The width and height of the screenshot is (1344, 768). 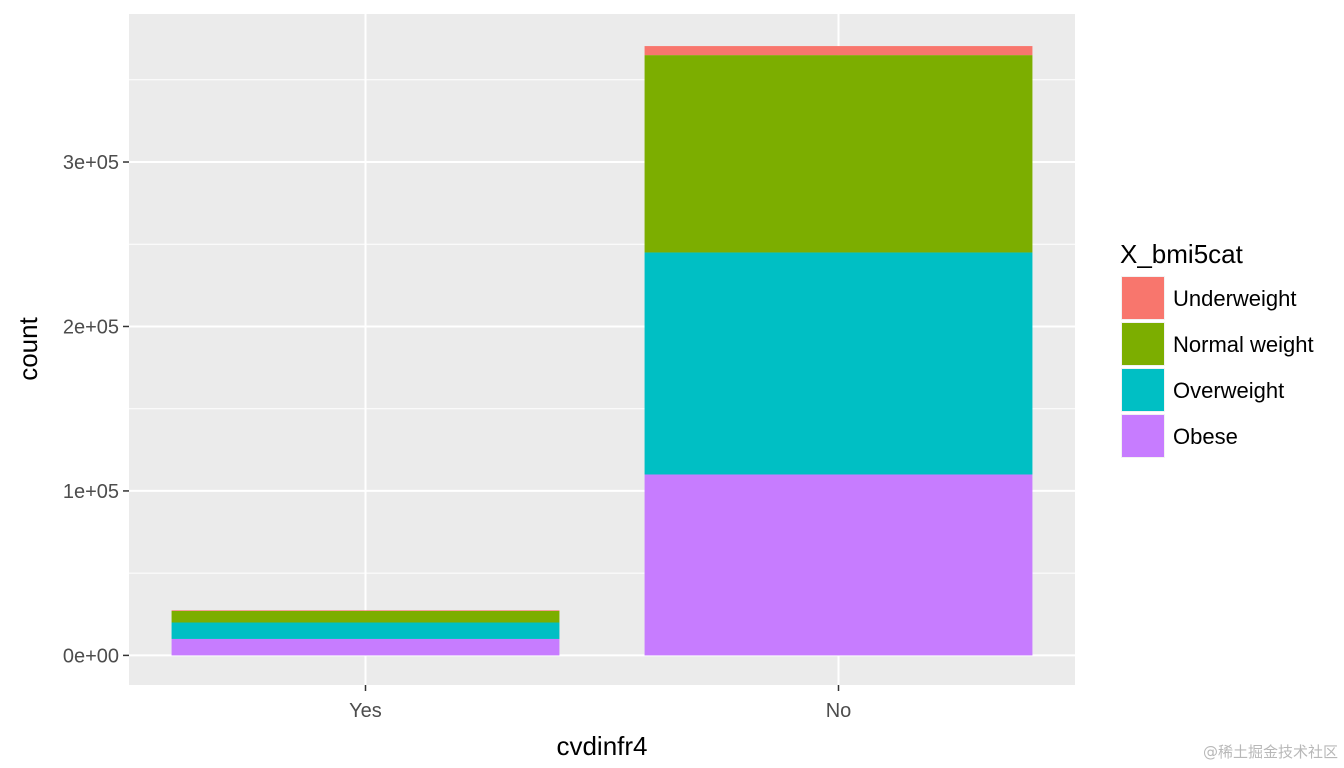 I want to click on x-axis-title: cvdinfr4, so click(x=601, y=746).